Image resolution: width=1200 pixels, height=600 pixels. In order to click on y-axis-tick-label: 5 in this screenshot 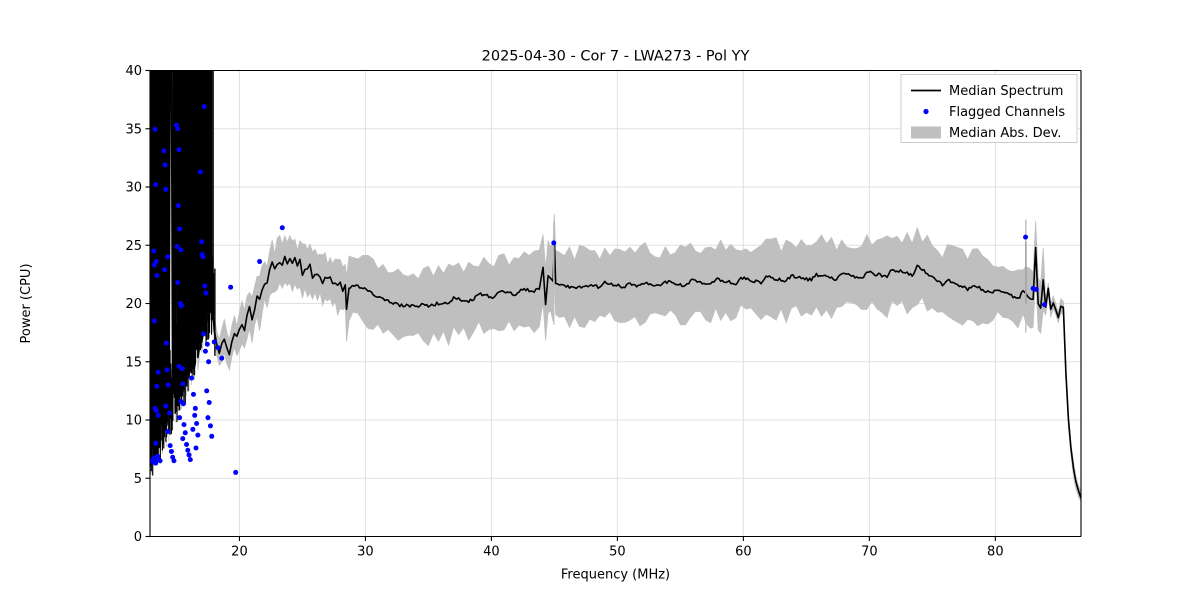, I will do `click(138, 479)`.